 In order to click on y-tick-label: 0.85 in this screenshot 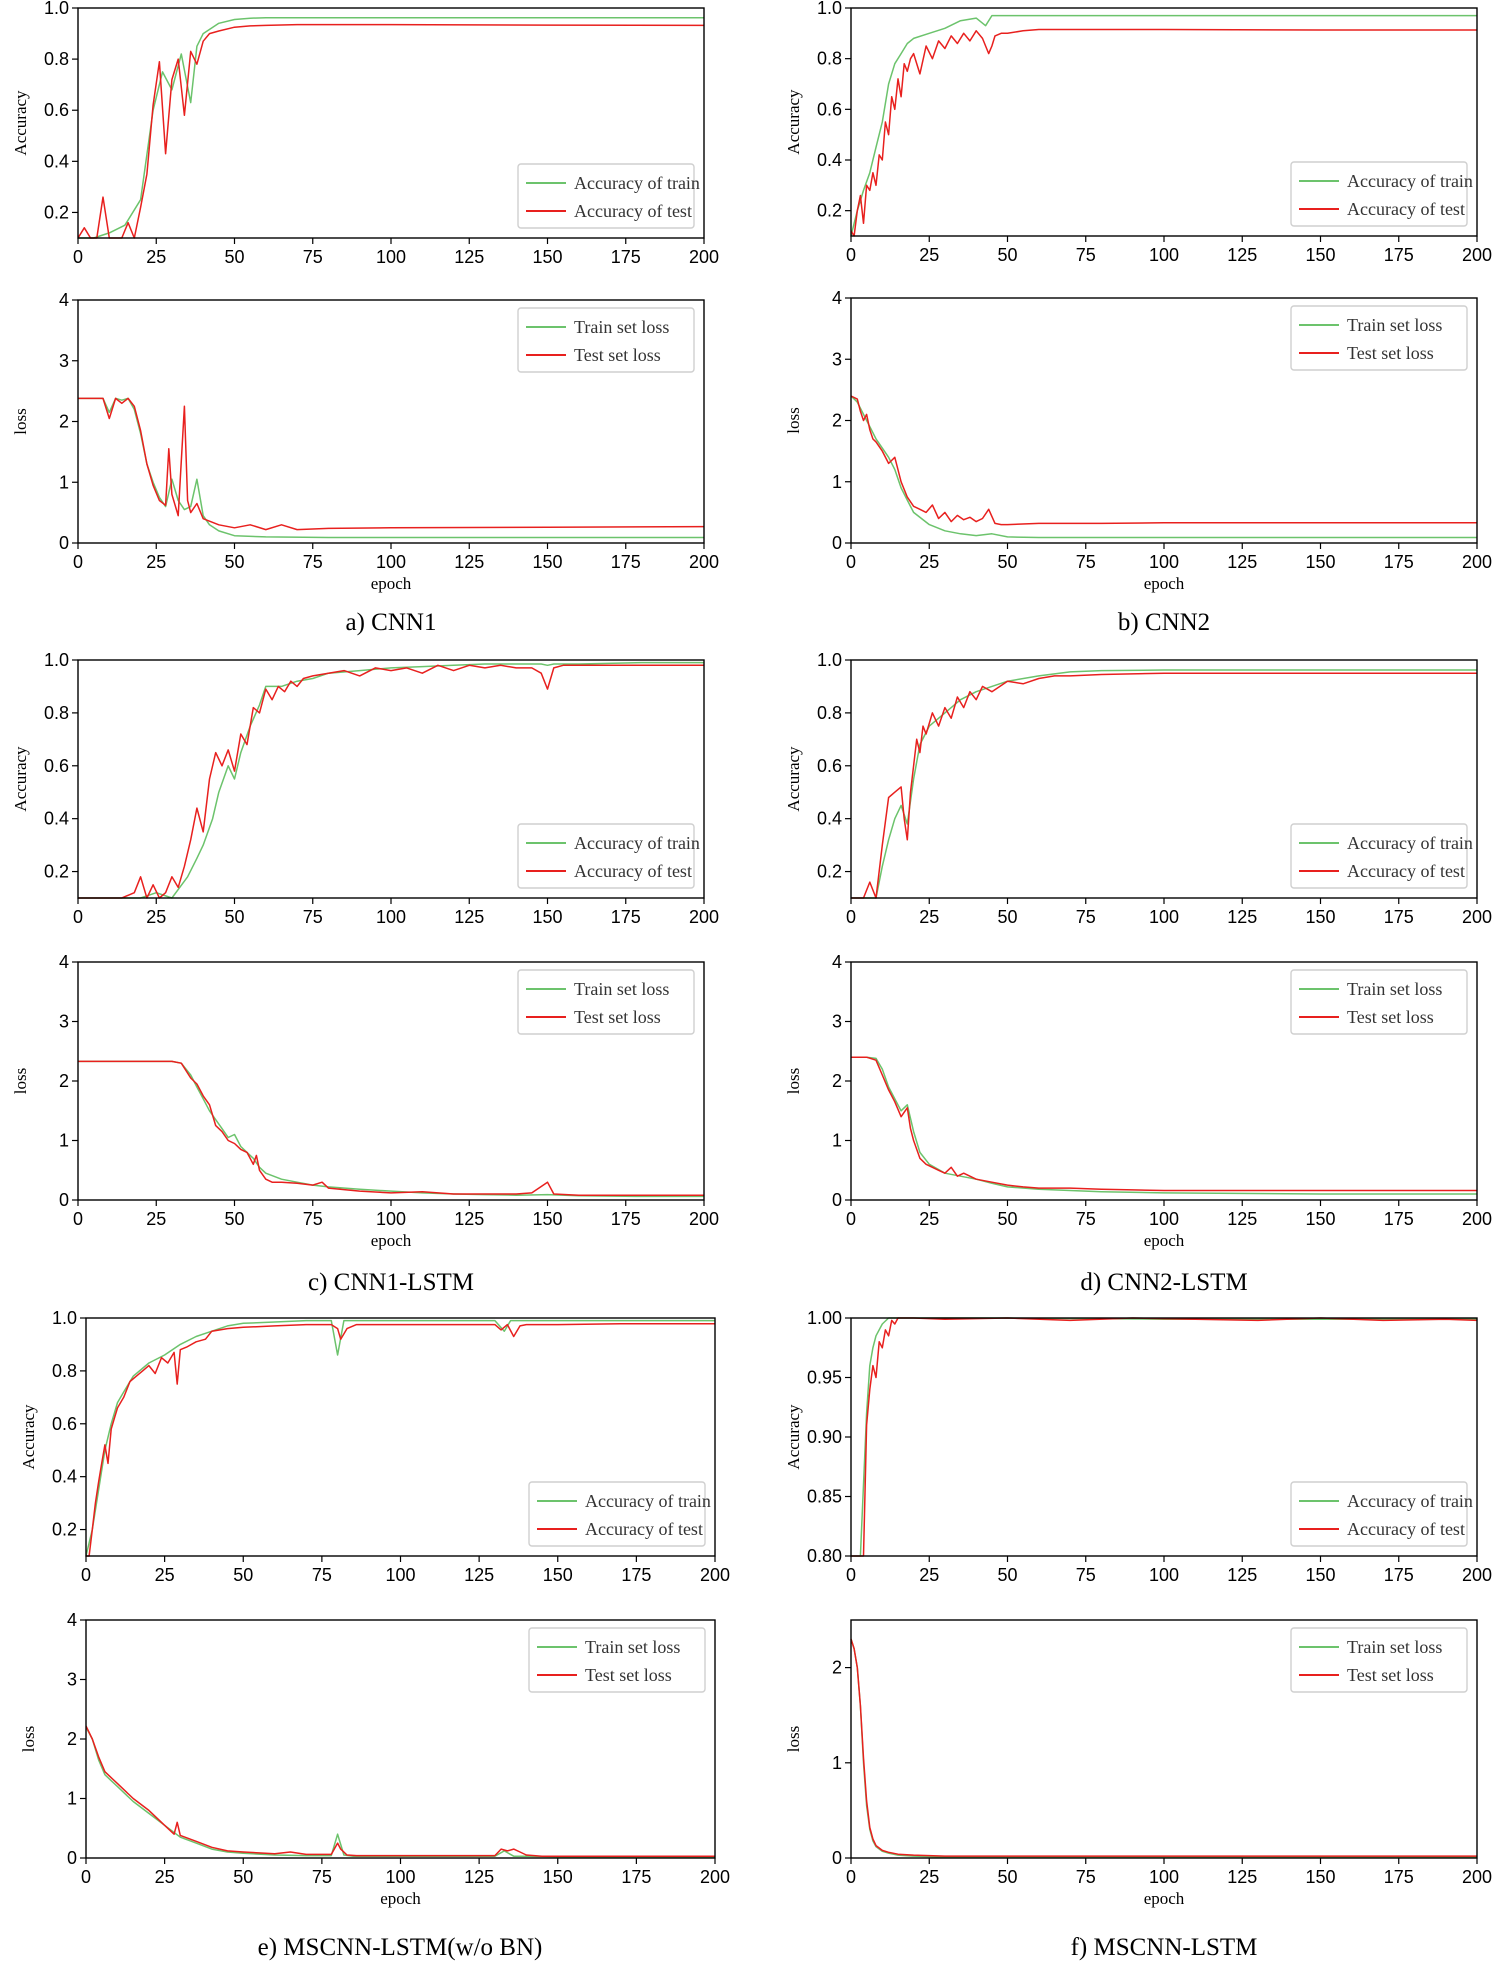, I will do `click(824, 1497)`.